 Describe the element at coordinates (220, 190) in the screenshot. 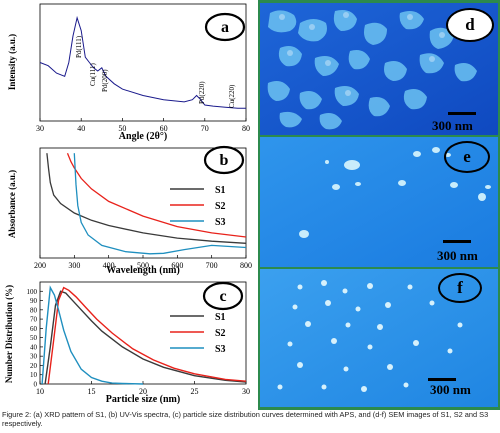

I see `uvvis-legend-s1: S1` at that location.